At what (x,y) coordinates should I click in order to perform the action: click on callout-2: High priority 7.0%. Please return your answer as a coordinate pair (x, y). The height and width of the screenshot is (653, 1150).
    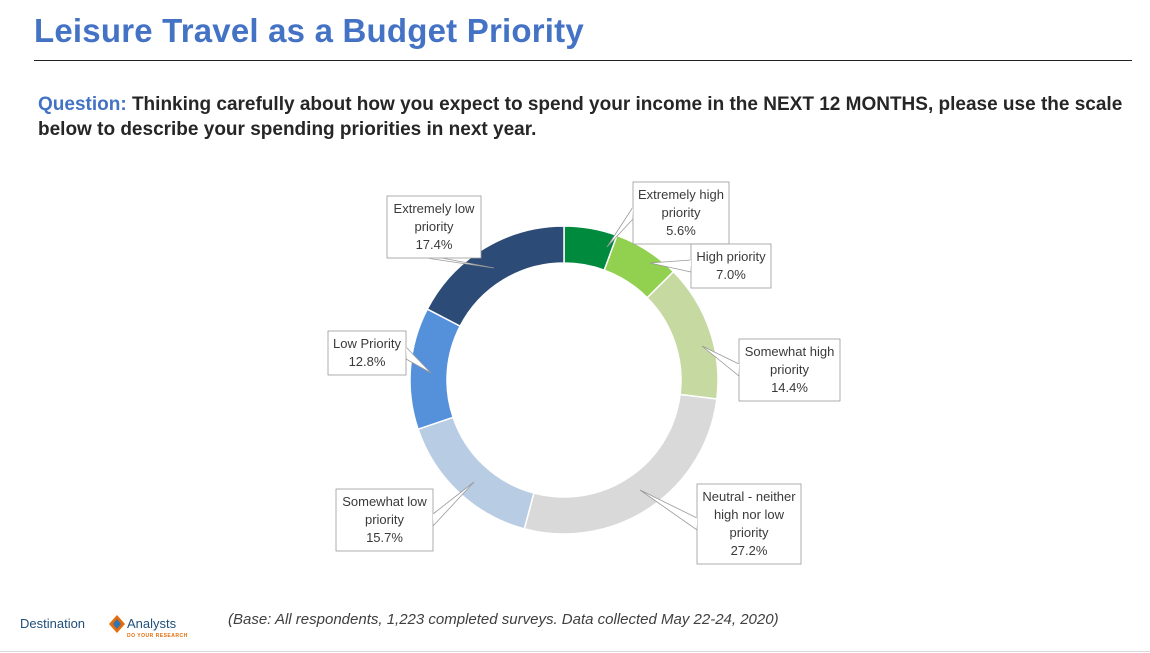
    Looking at the image, I should click on (710, 266).